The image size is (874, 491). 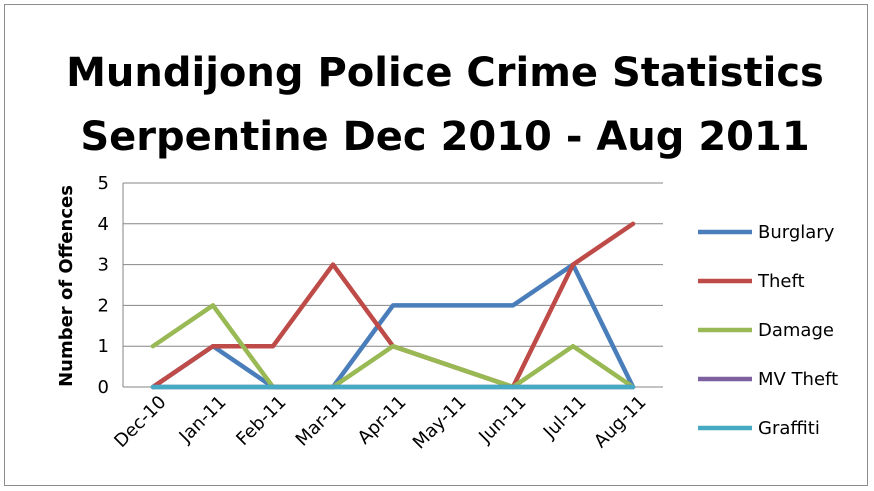 What do you see at coordinates (502, 420) in the screenshot?
I see `x-tick-label: Jun-11` at bounding box center [502, 420].